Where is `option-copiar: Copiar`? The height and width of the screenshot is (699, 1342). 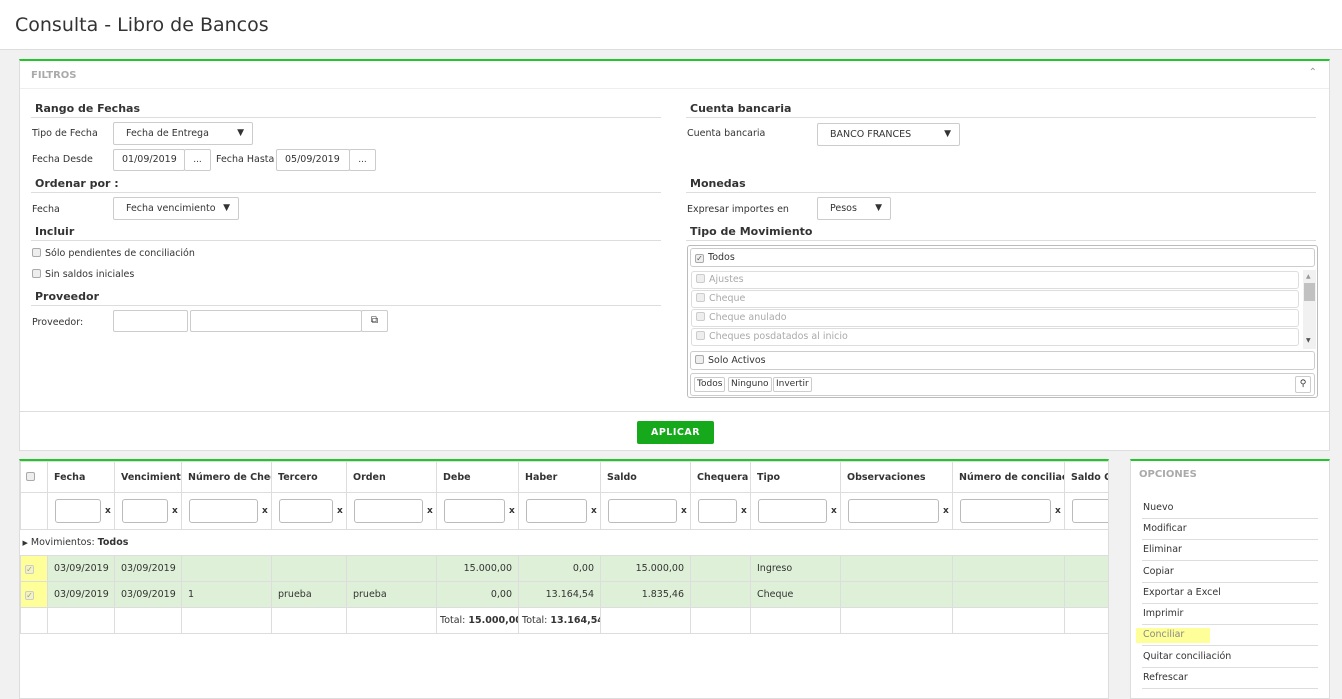 option-copiar: Copiar is located at coordinates (1230, 572).